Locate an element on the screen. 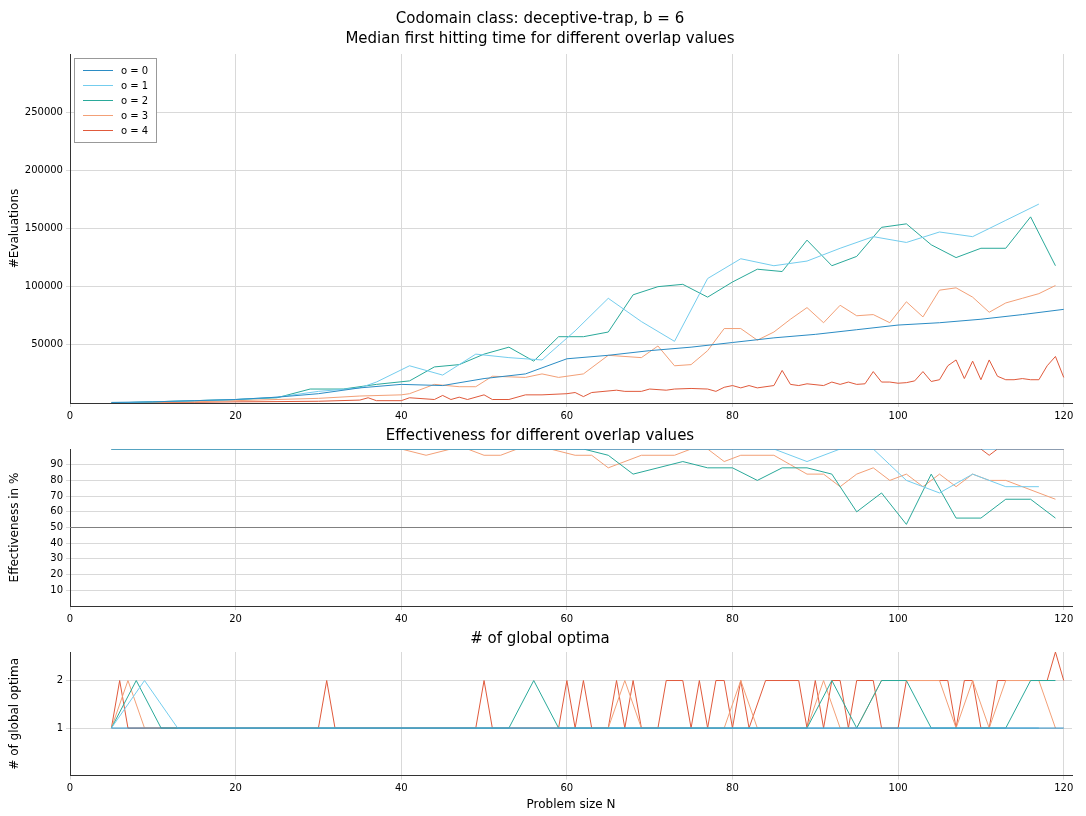  y-tick-label: 200000 is located at coordinates (43, 169).